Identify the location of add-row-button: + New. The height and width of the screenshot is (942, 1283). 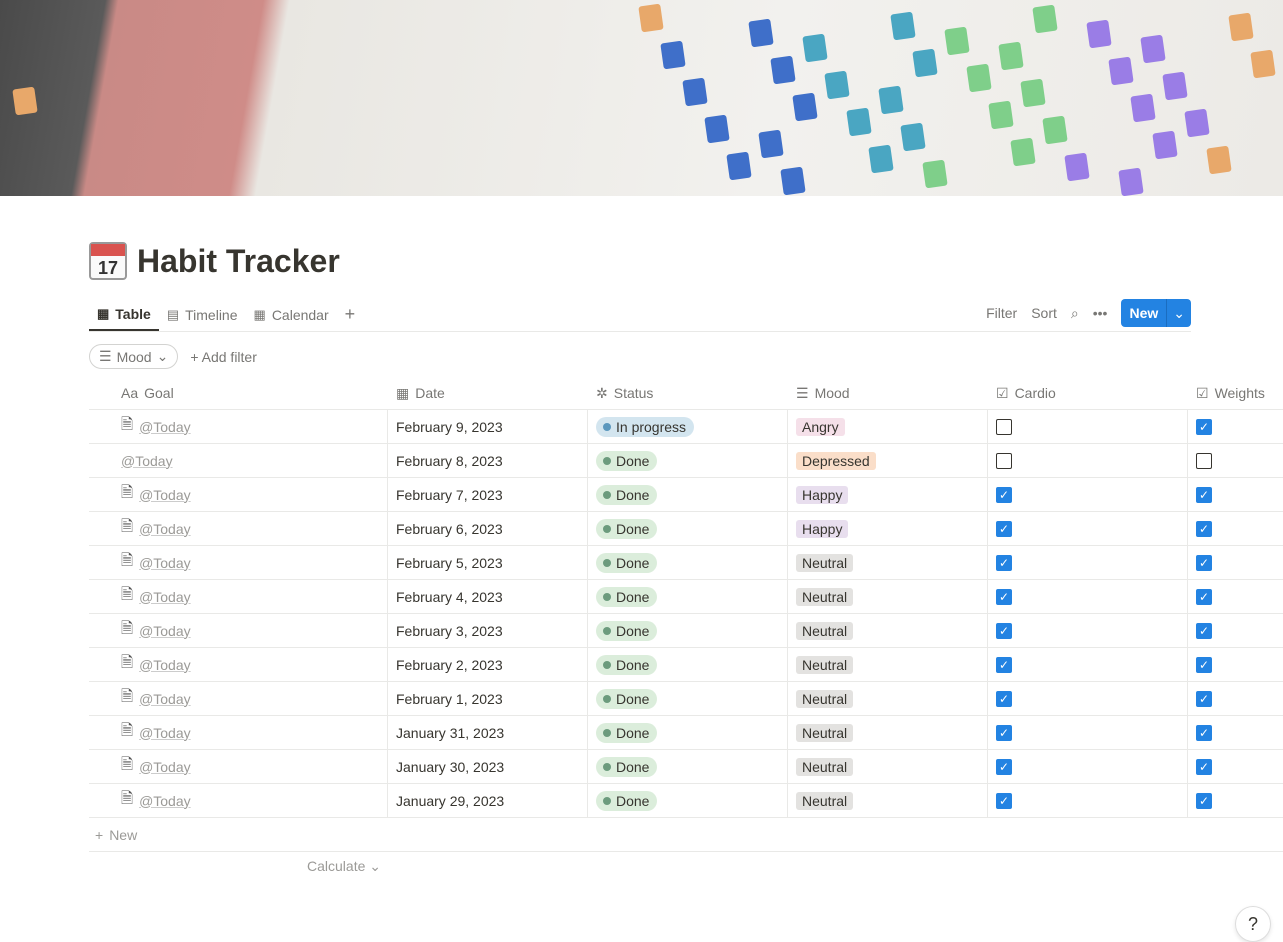
(686, 835).